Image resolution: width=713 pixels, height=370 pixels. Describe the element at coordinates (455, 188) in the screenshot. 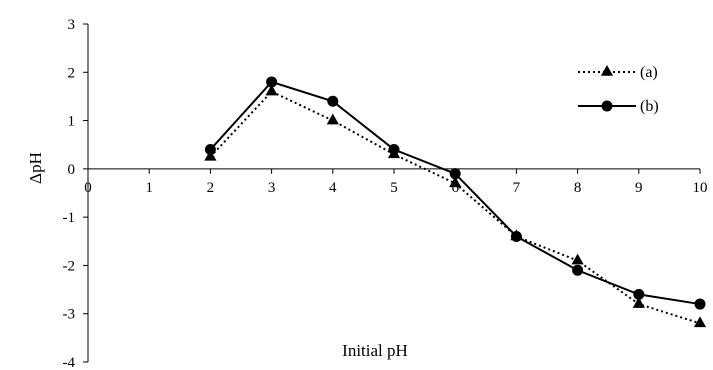

I see `x-tick-label: 6` at that location.